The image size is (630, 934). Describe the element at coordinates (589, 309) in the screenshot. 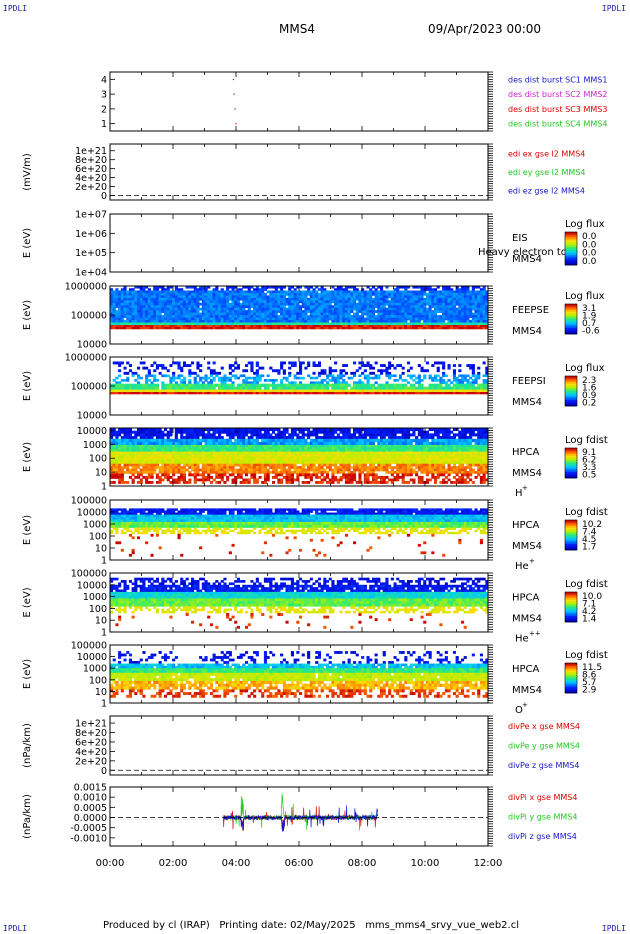

I see `colorbar-tick-label: 3.1` at that location.